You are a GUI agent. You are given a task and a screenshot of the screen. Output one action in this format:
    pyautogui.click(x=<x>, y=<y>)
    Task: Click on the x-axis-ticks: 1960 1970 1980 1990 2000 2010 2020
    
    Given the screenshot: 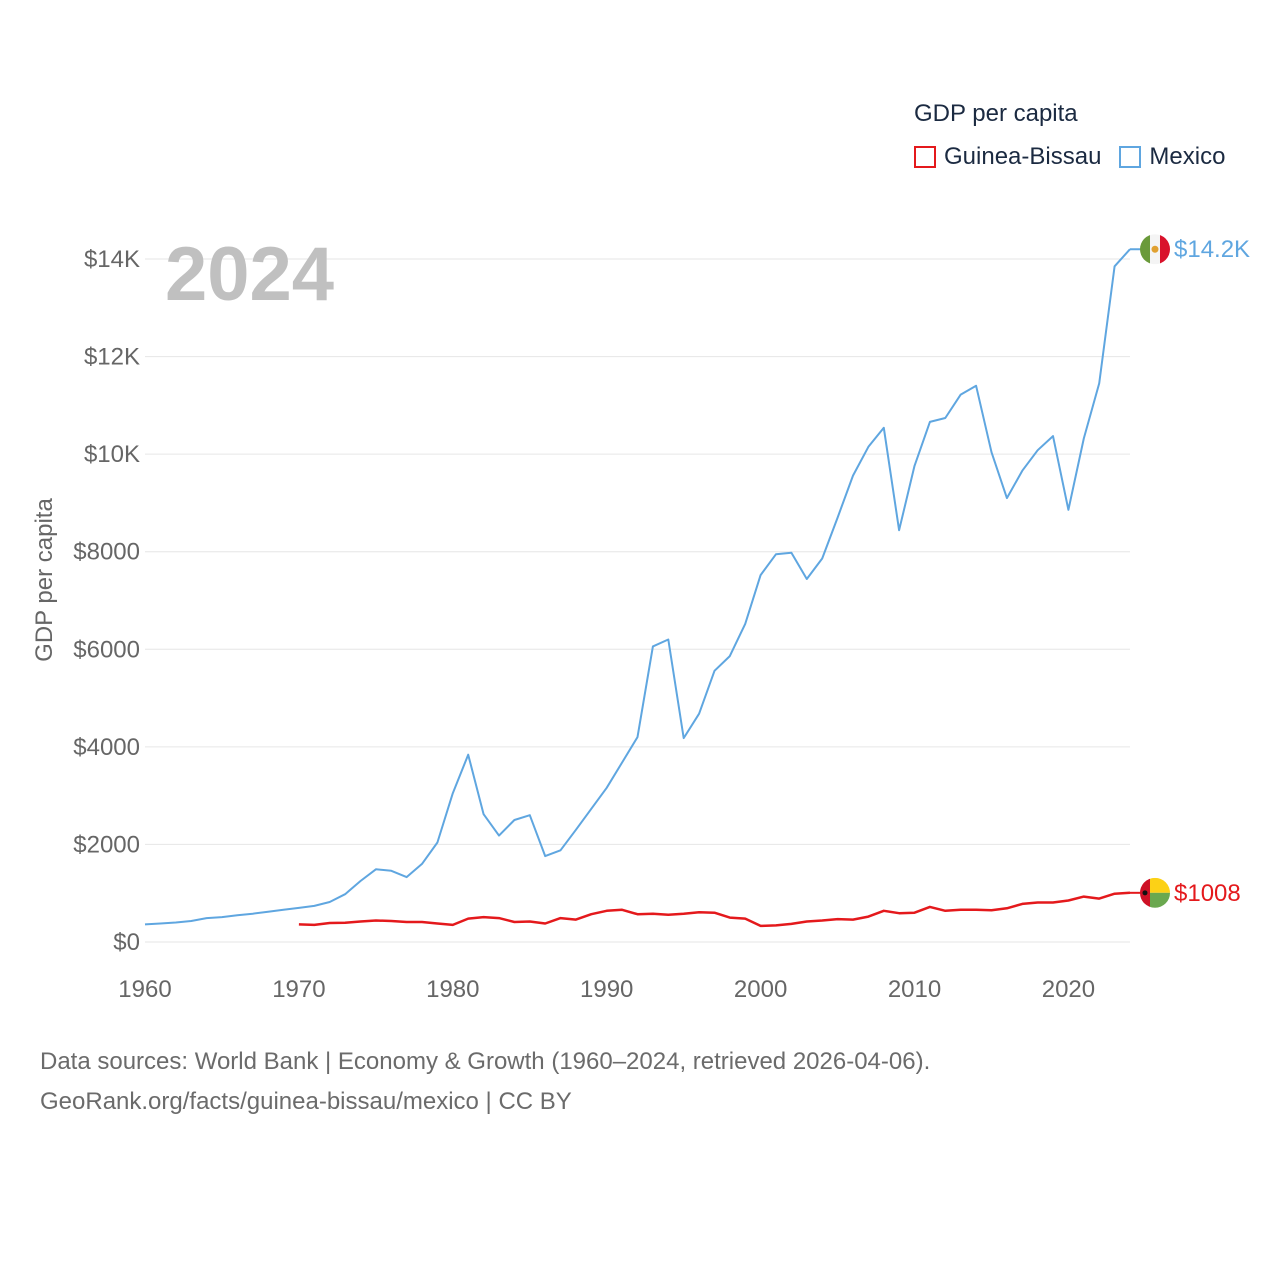 What is the action you would take?
    pyautogui.click(x=606, y=989)
    